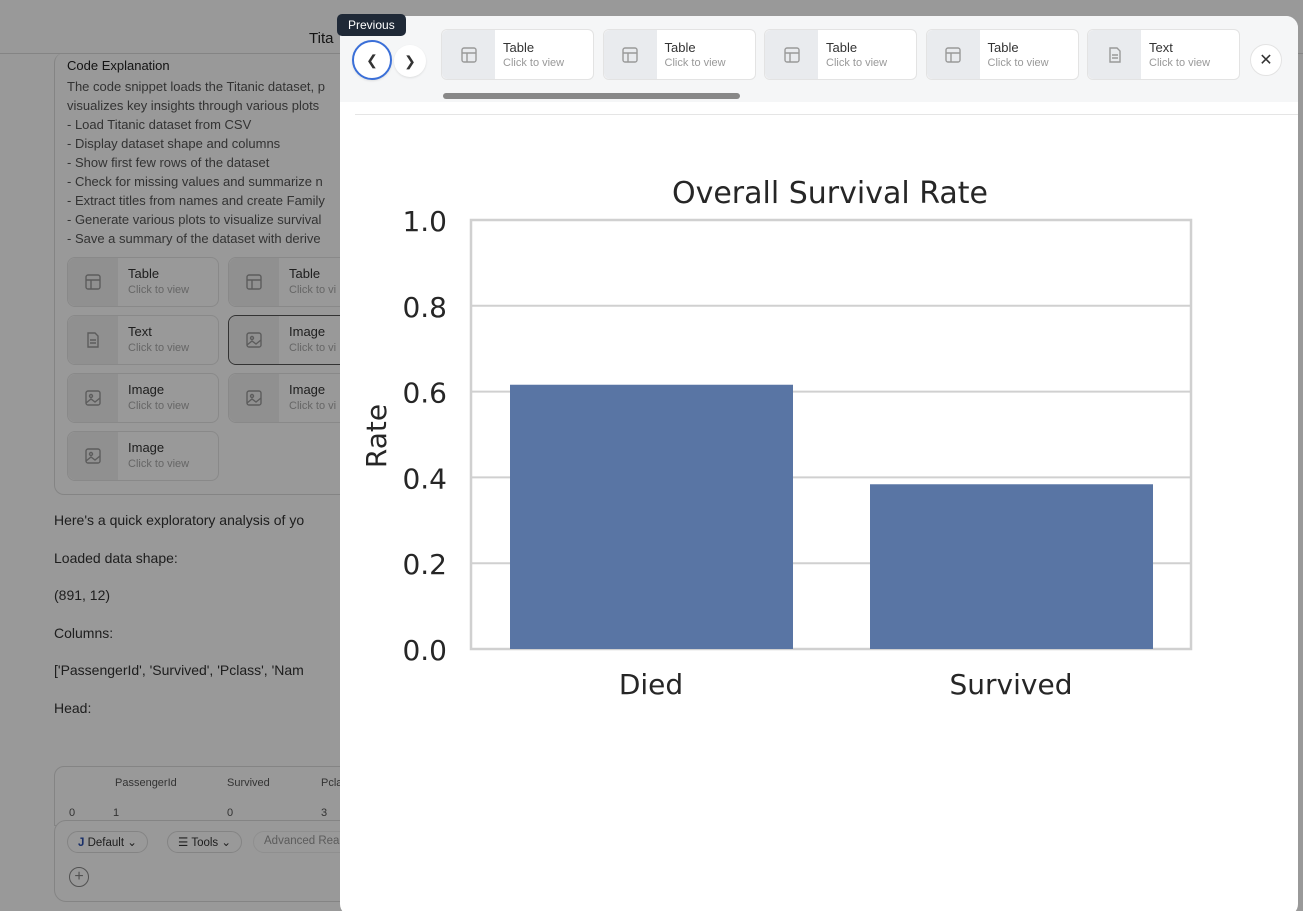 Image resolution: width=1303 pixels, height=916 pixels. I want to click on tools-label: Tools, so click(205, 843).